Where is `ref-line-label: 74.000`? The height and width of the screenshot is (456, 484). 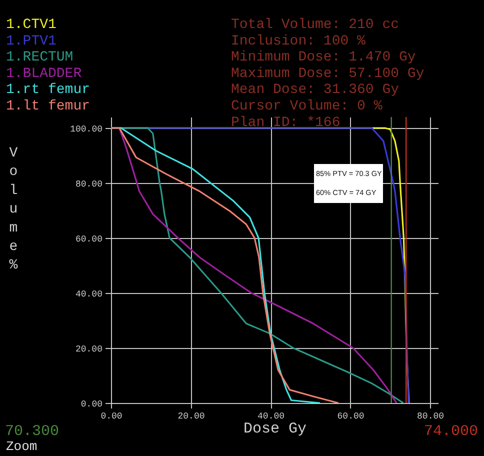
ref-line-label: 74.000 is located at coordinates (451, 431).